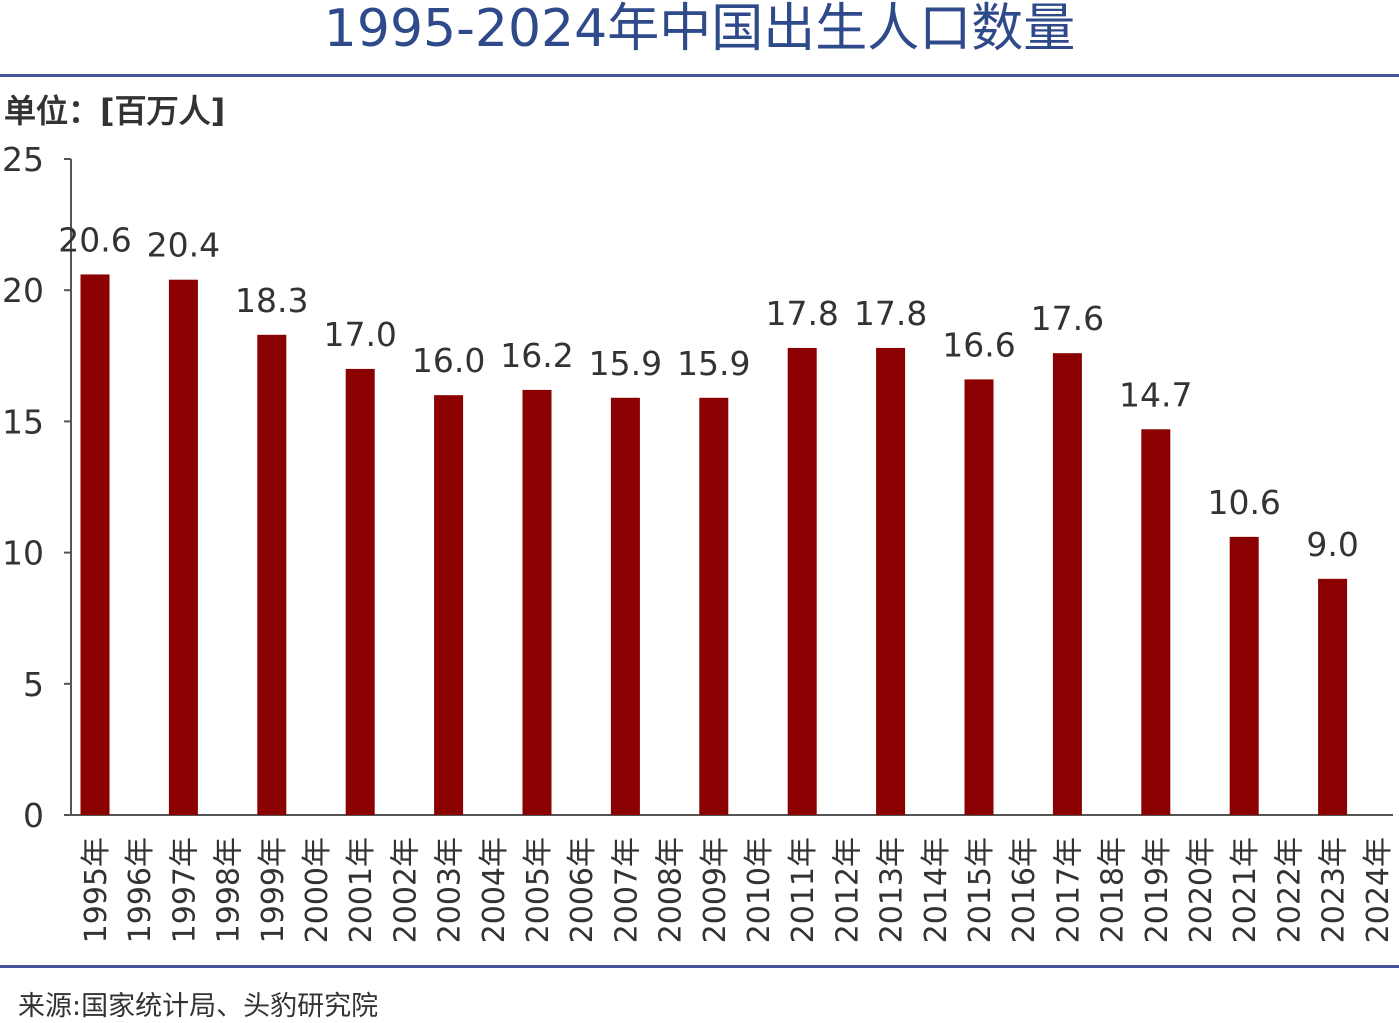 Image resolution: width=1399 pixels, height=1023 pixels. What do you see at coordinates (23, 159) in the screenshot?
I see `y-tick-label: 25` at bounding box center [23, 159].